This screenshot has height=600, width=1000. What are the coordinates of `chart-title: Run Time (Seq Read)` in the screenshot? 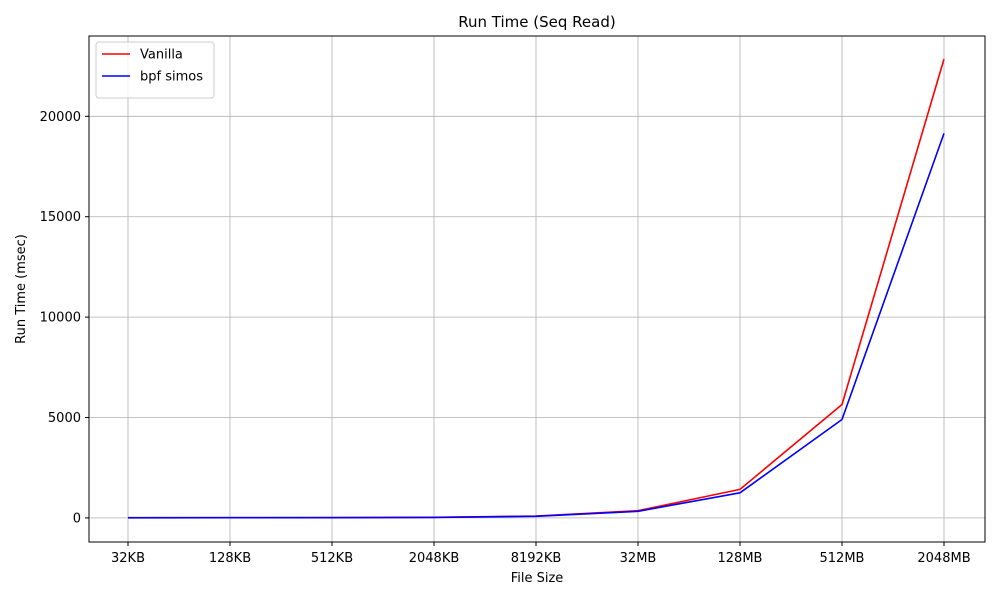 It's located at (536, 22).